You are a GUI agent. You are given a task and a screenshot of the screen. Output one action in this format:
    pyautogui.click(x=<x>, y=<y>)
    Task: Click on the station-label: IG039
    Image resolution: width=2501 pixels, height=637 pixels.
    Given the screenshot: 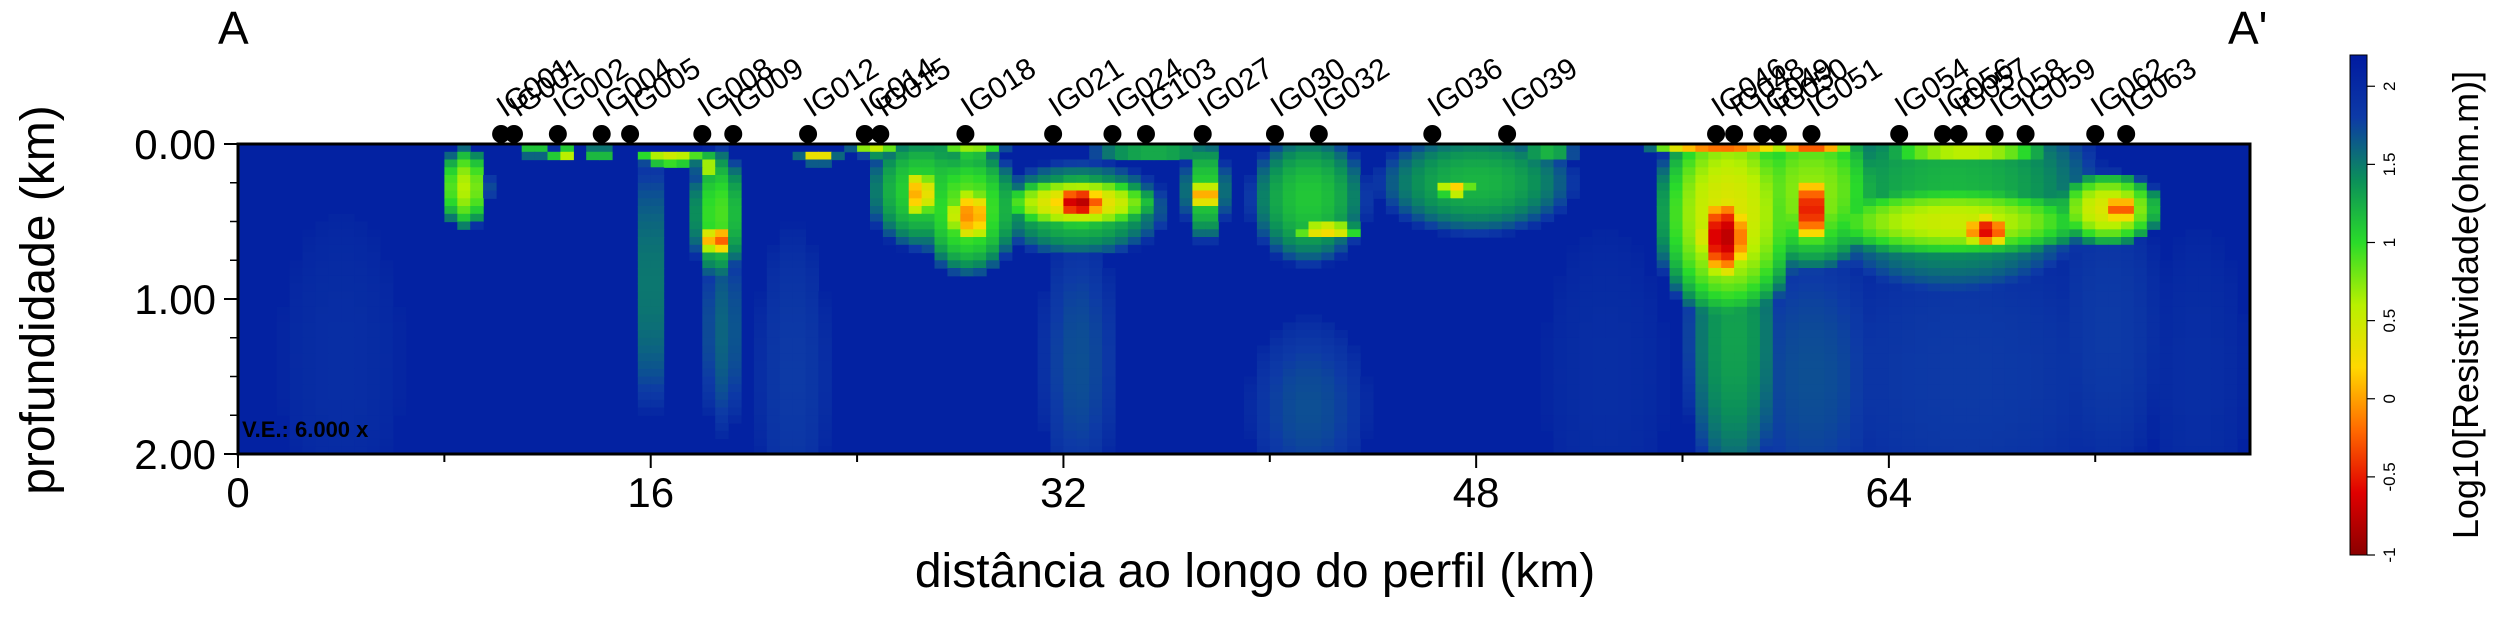 What is the action you would take?
    pyautogui.click(x=1540, y=88)
    